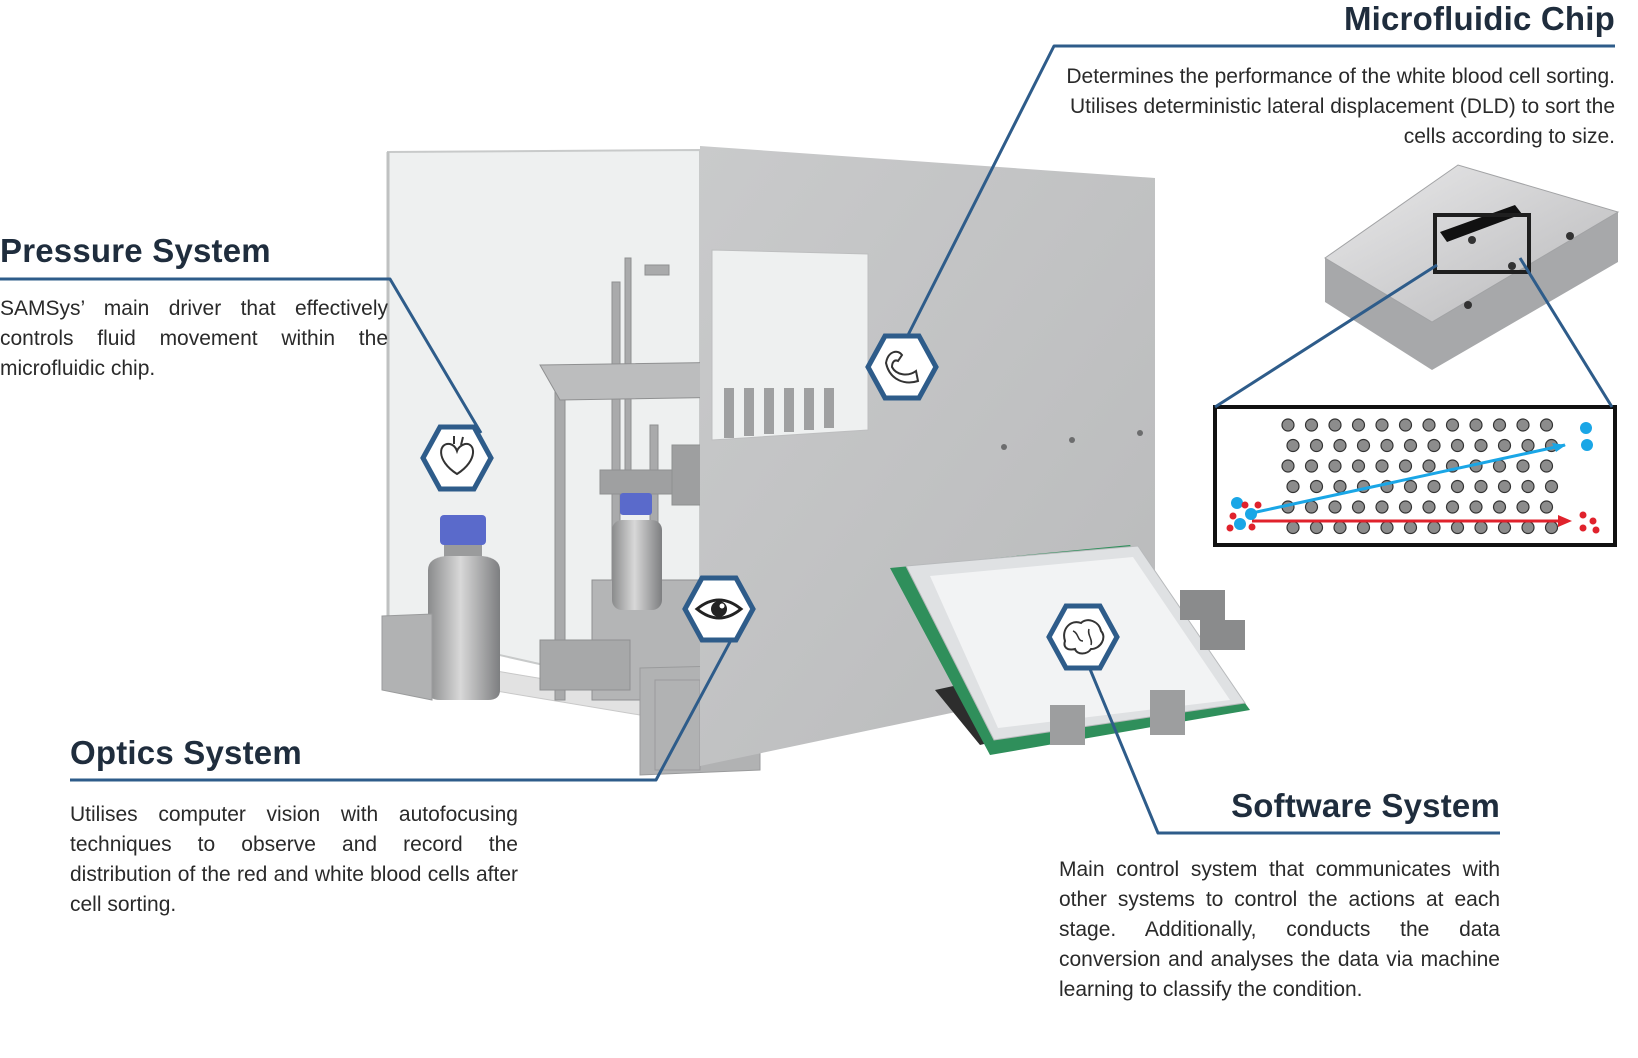  Describe the element at coordinates (1479, 18) in the screenshot. I see `microfluidic-chip-title: Microfluidic Chip` at that location.